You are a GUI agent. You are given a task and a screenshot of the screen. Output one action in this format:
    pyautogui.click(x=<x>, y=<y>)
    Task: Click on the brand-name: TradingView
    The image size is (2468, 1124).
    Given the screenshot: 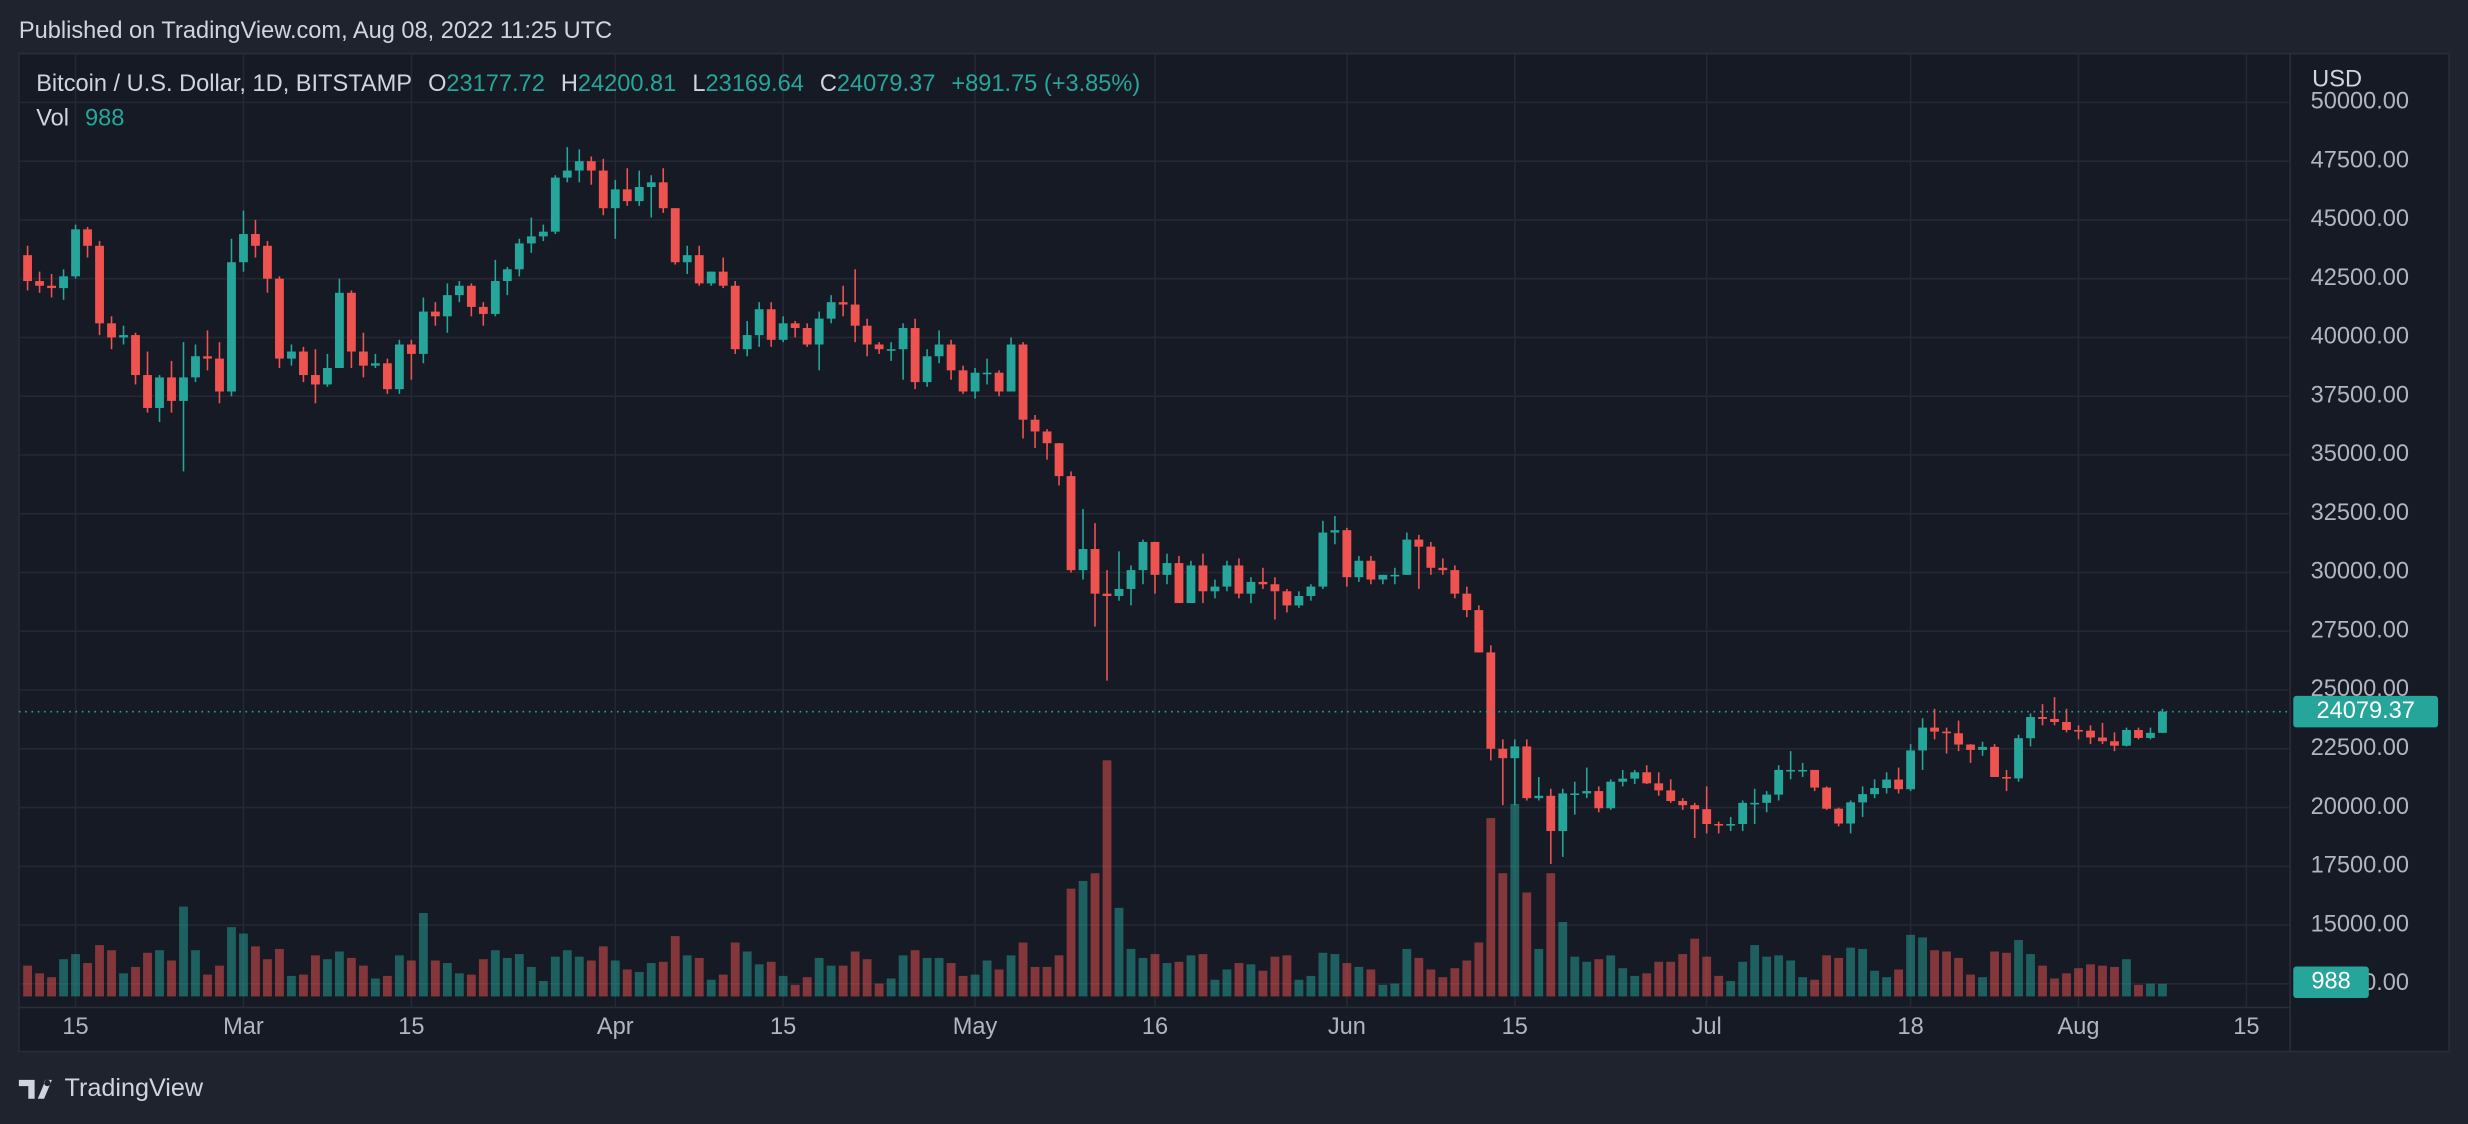 What is the action you would take?
    pyautogui.click(x=134, y=1088)
    